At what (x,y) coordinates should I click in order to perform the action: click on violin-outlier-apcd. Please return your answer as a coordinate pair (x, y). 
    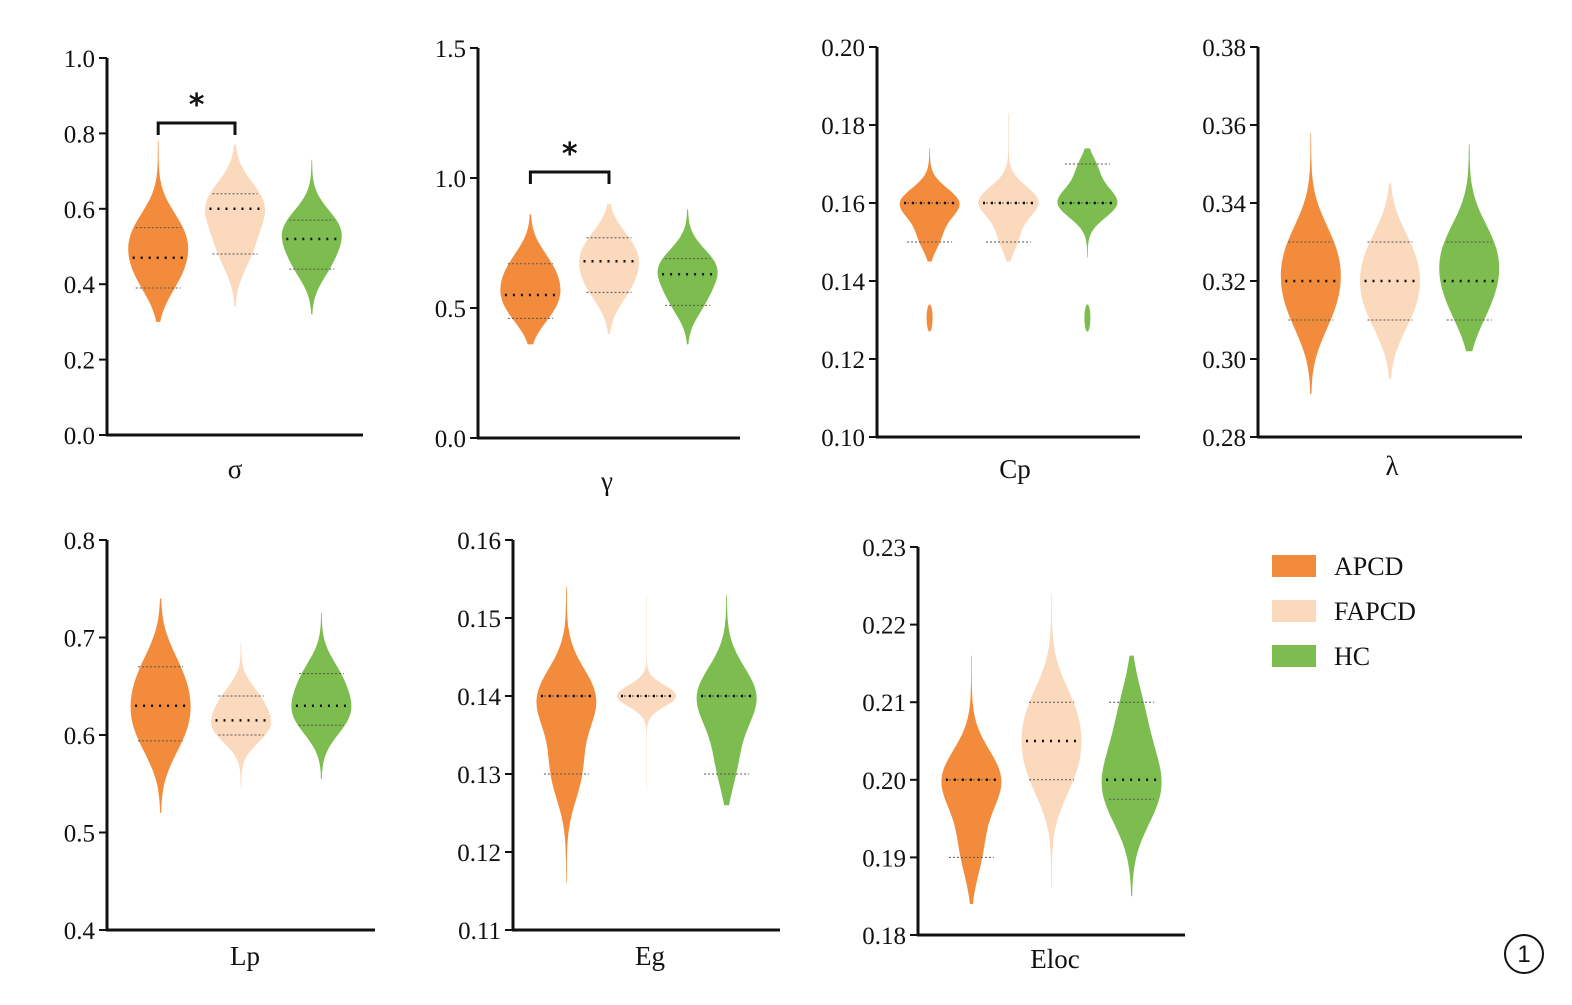
    Looking at the image, I should click on (929, 318).